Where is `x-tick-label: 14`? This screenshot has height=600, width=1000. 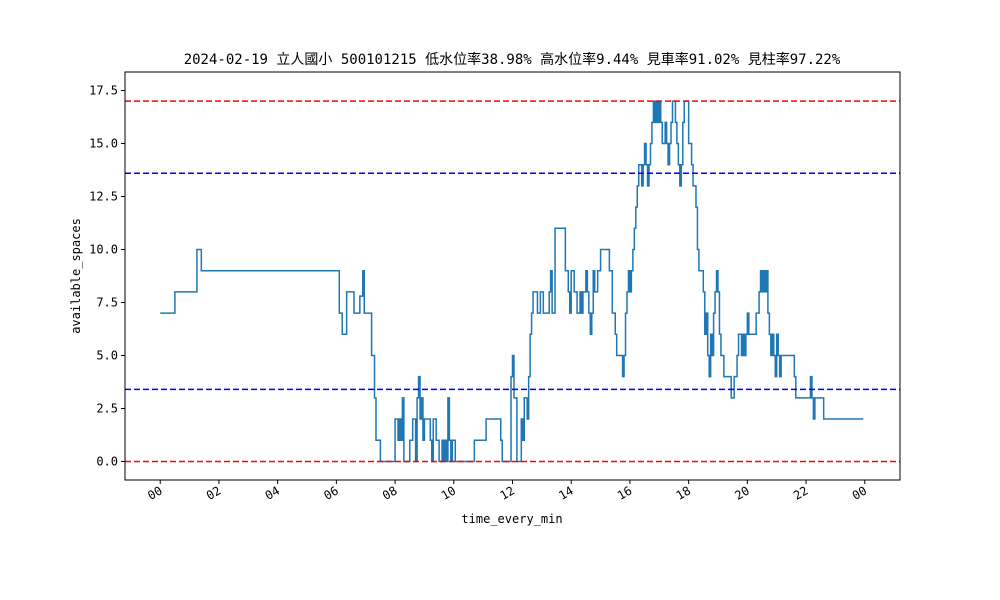
x-tick-label: 14 is located at coordinates (566, 492).